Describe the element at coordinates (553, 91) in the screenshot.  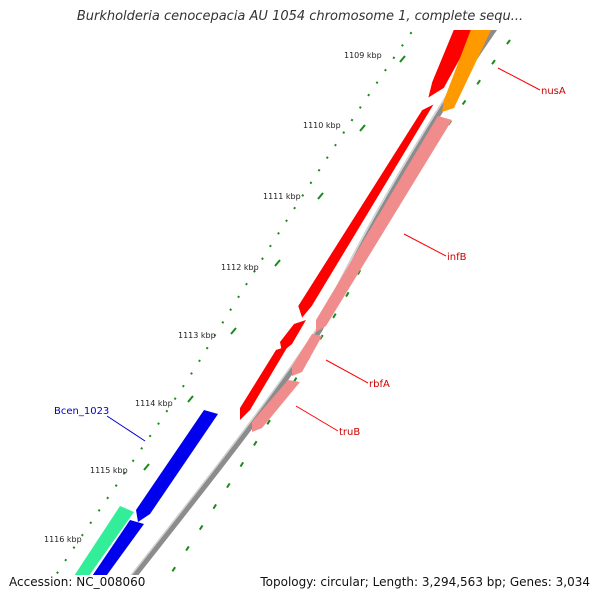
I see `label-nusA: nusA` at that location.